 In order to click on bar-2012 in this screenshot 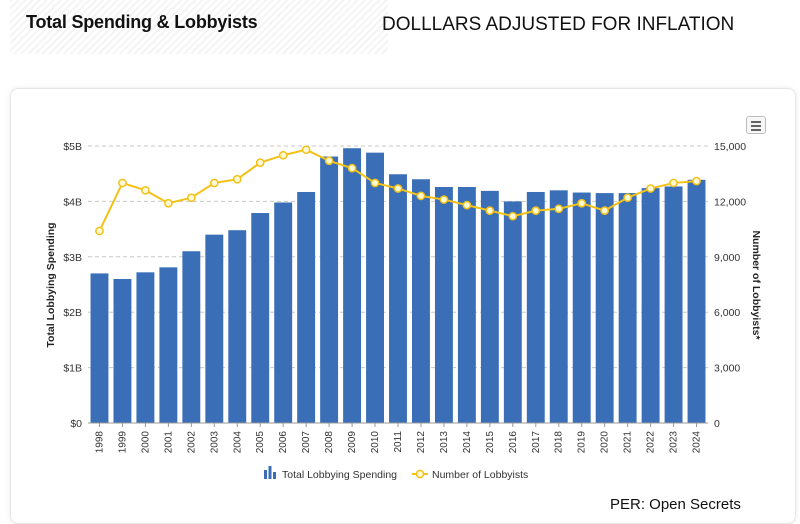, I will do `click(421, 301)`.